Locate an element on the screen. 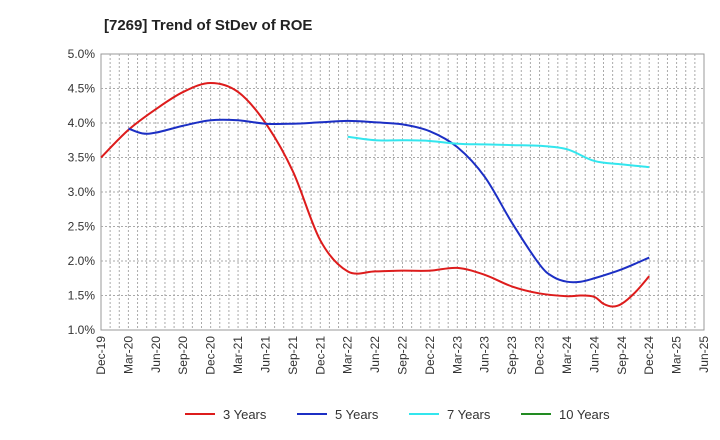 The height and width of the screenshot is (440, 720). x-tick-label: Sep-23 is located at coordinates (512, 355).